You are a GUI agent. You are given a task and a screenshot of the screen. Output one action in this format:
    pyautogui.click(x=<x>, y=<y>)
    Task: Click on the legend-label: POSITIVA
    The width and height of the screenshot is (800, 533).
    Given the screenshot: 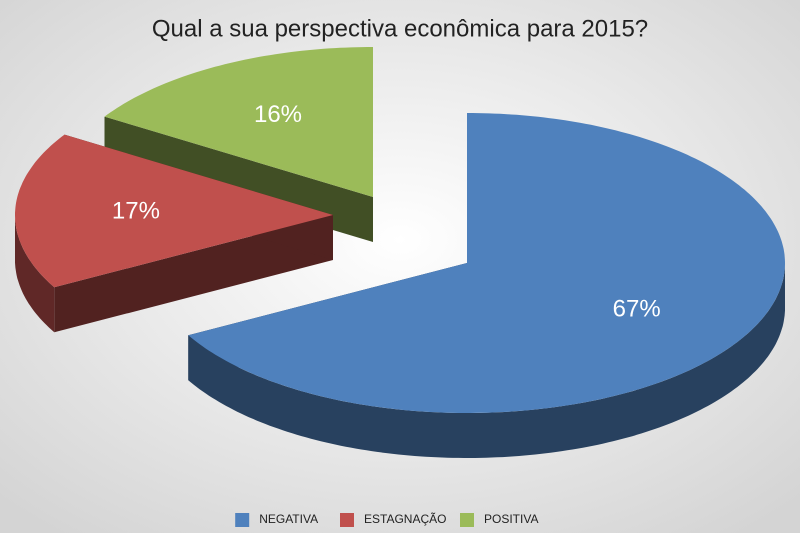 What is the action you would take?
    pyautogui.click(x=511, y=519)
    